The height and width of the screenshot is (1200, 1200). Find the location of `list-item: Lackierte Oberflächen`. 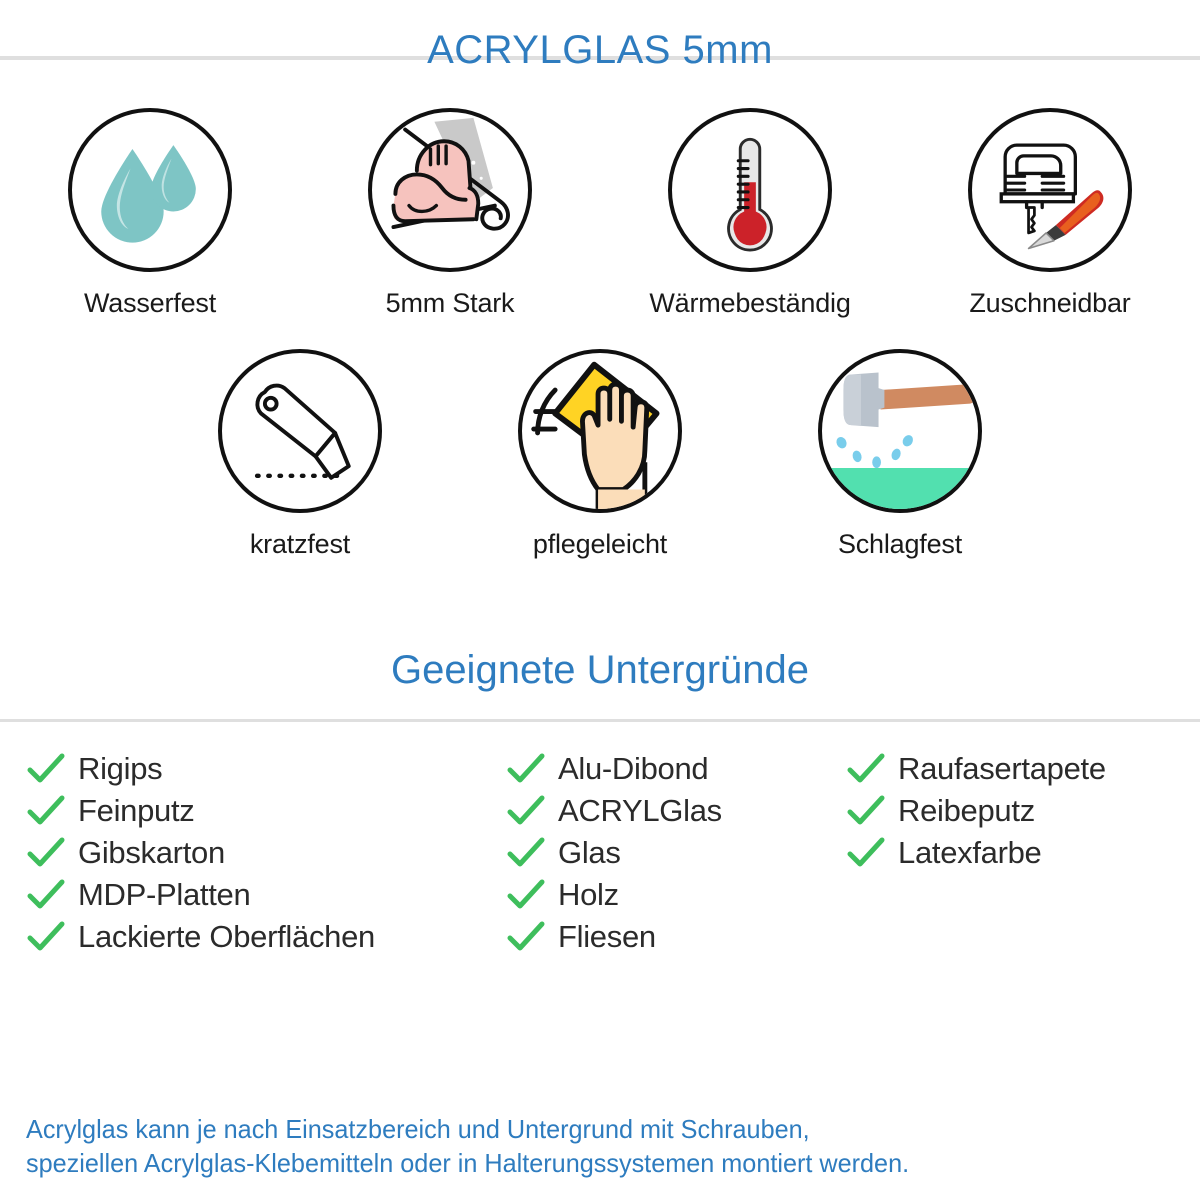

list-item: Lackierte Oberflächen is located at coordinates (266, 937).